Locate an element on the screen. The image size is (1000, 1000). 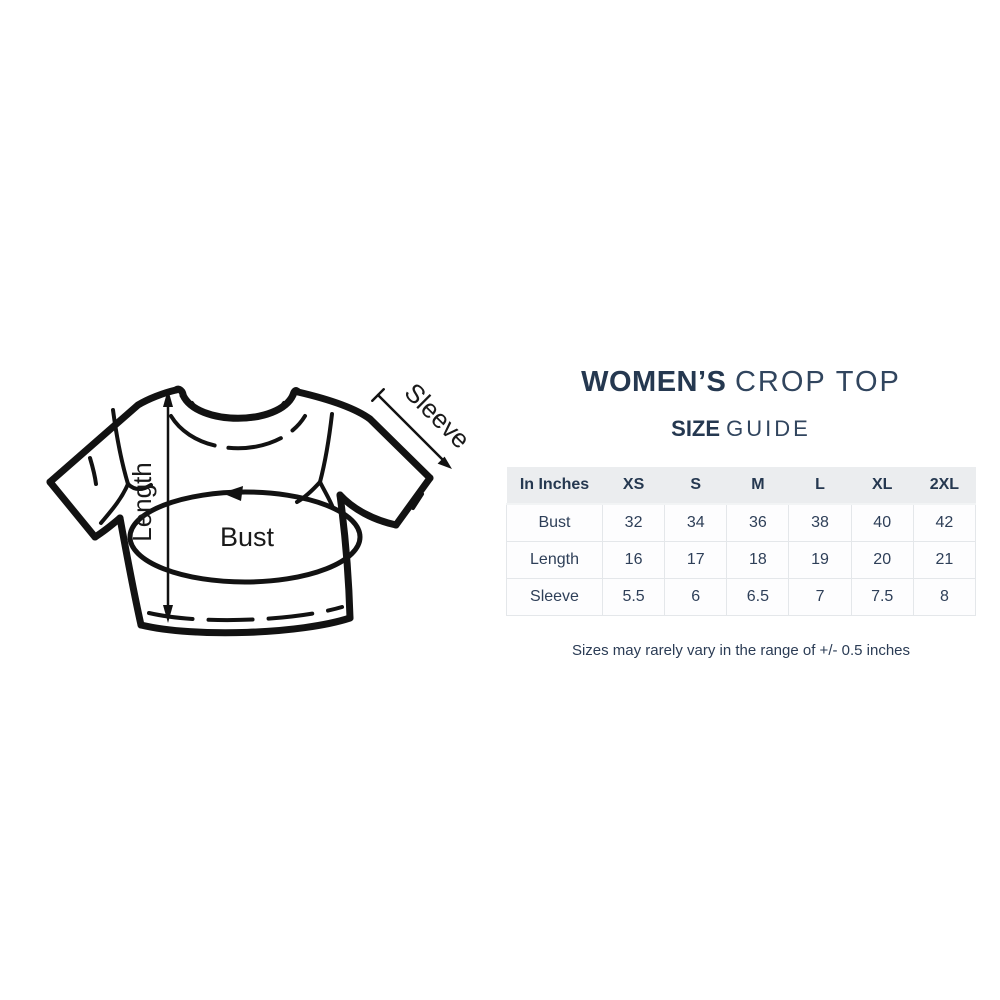
length-measure is located at coordinates (168, 506).